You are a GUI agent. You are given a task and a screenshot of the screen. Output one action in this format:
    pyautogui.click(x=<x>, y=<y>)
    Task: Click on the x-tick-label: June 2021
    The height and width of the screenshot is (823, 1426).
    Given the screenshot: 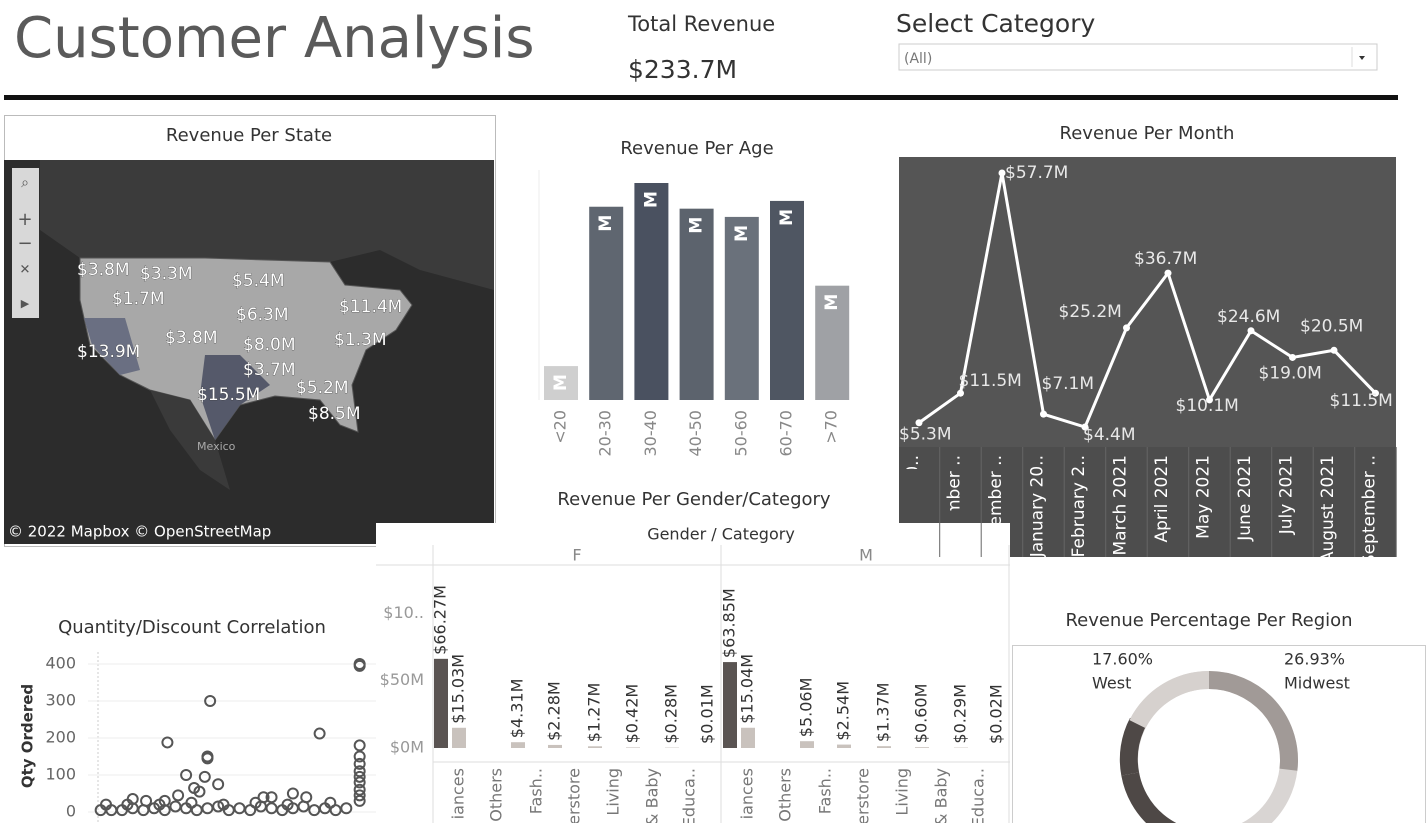 What is the action you would take?
    pyautogui.click(x=1245, y=498)
    